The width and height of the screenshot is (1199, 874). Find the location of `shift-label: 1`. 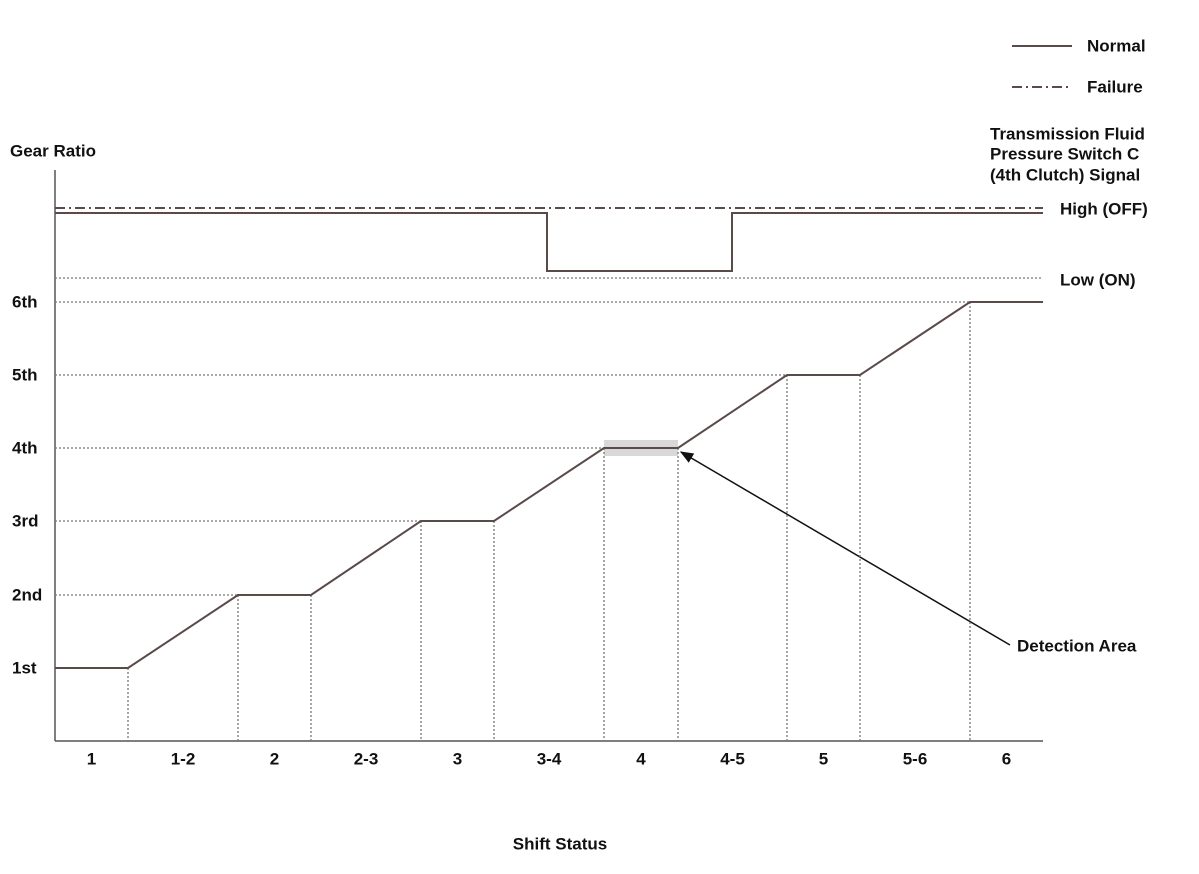

shift-label: 1 is located at coordinates (91, 758).